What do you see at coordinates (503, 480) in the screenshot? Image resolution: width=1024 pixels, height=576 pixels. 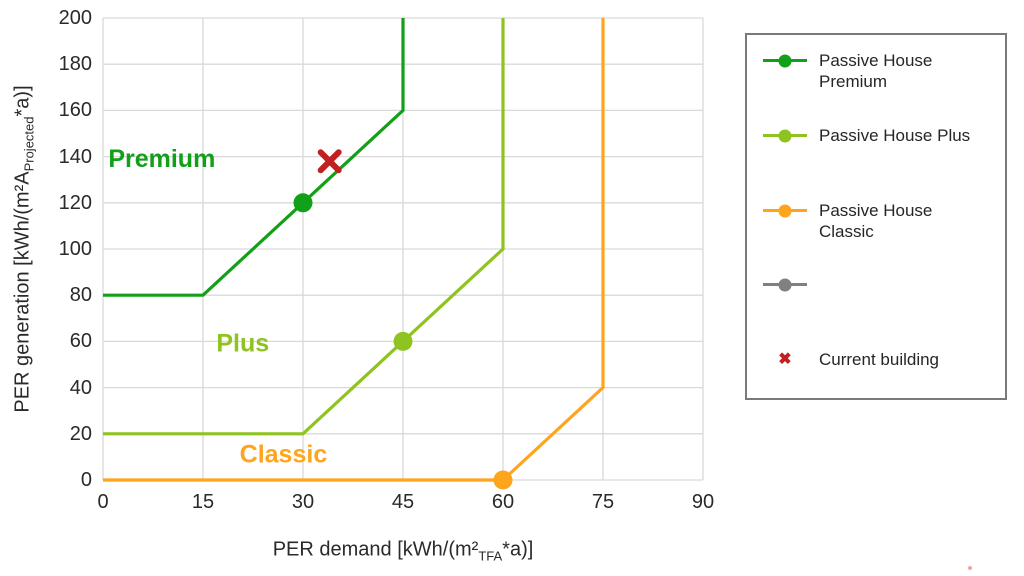 I see `series-marker-passive-house-classic` at bounding box center [503, 480].